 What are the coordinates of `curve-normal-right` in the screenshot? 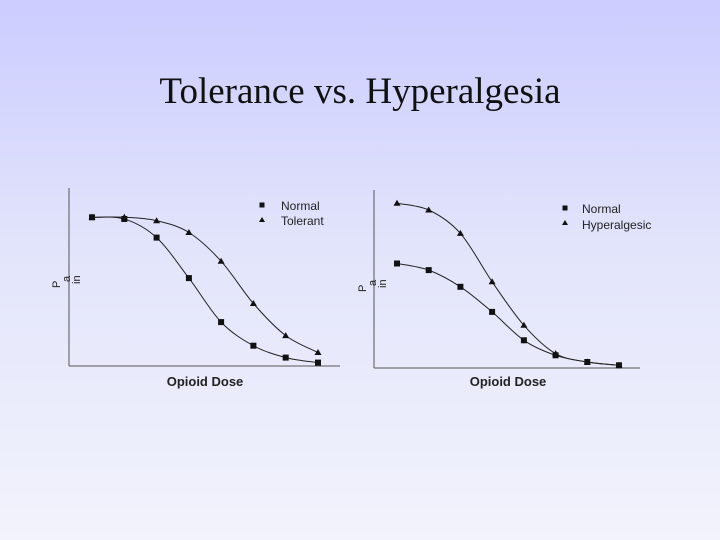 It's located at (508, 314).